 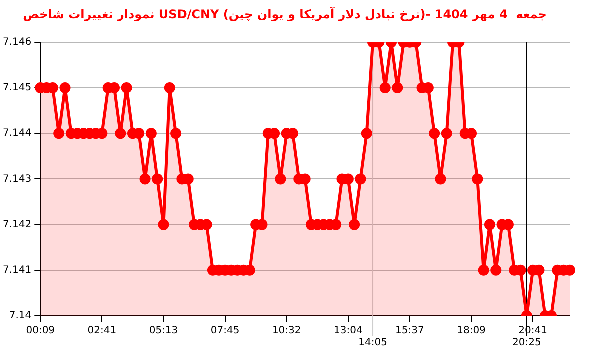 What do you see at coordinates (527, 343) in the screenshot?
I see `x-tick-label: 20:25` at bounding box center [527, 343].